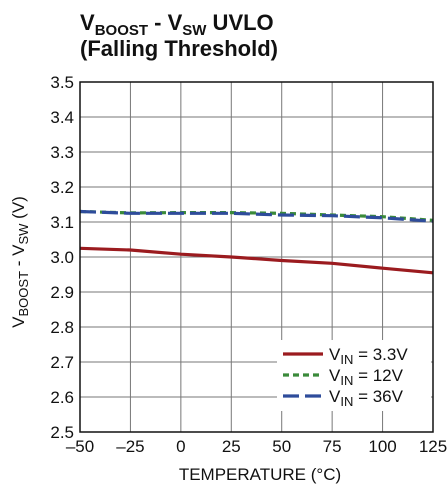 This screenshot has height=490, width=447. Describe the element at coordinates (433, 446) in the screenshot. I see `x-tick-label: 125` at that location.